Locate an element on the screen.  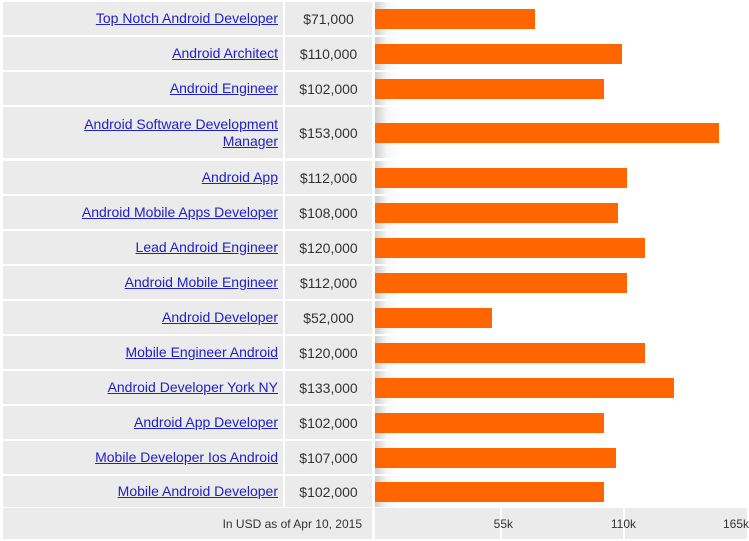
table-row: Lead Android Engineer $120,000 is located at coordinates (374, 247).